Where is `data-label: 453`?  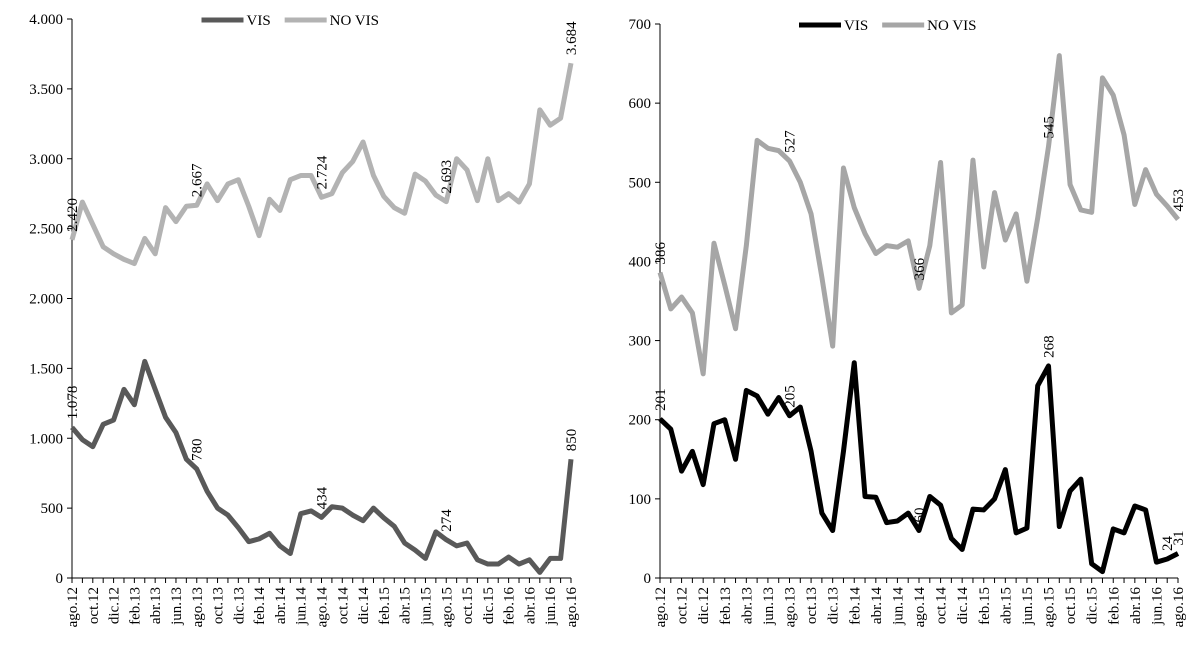
data-label: 453 is located at coordinates (1179, 200).